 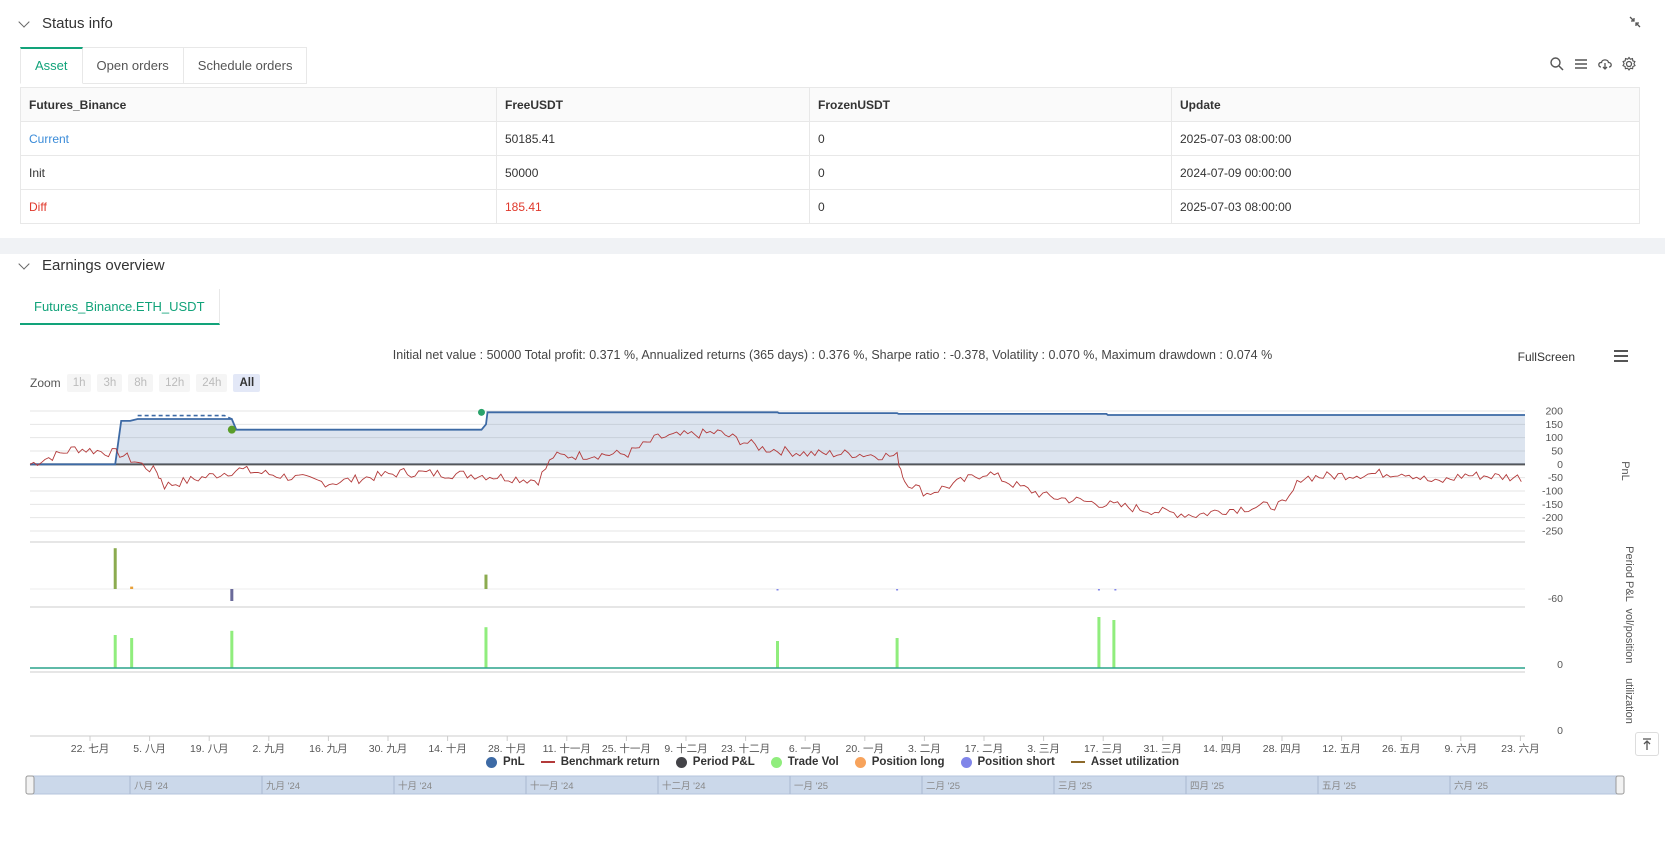 What do you see at coordinates (924, 749) in the screenshot?
I see `x-tick-label: 3. 二月` at bounding box center [924, 749].